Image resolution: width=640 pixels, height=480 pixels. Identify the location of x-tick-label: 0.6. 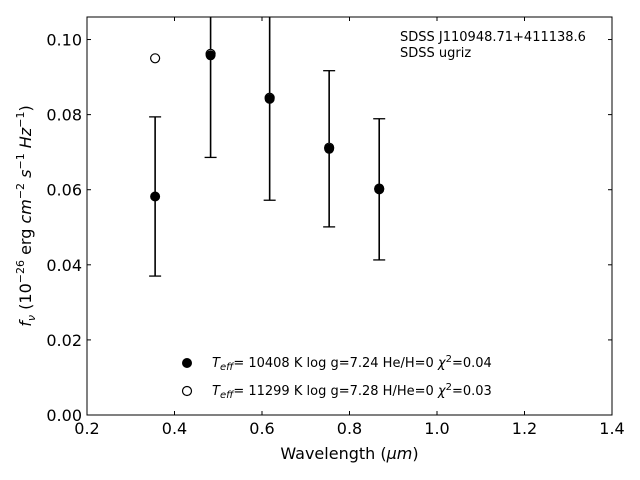
(261, 428).